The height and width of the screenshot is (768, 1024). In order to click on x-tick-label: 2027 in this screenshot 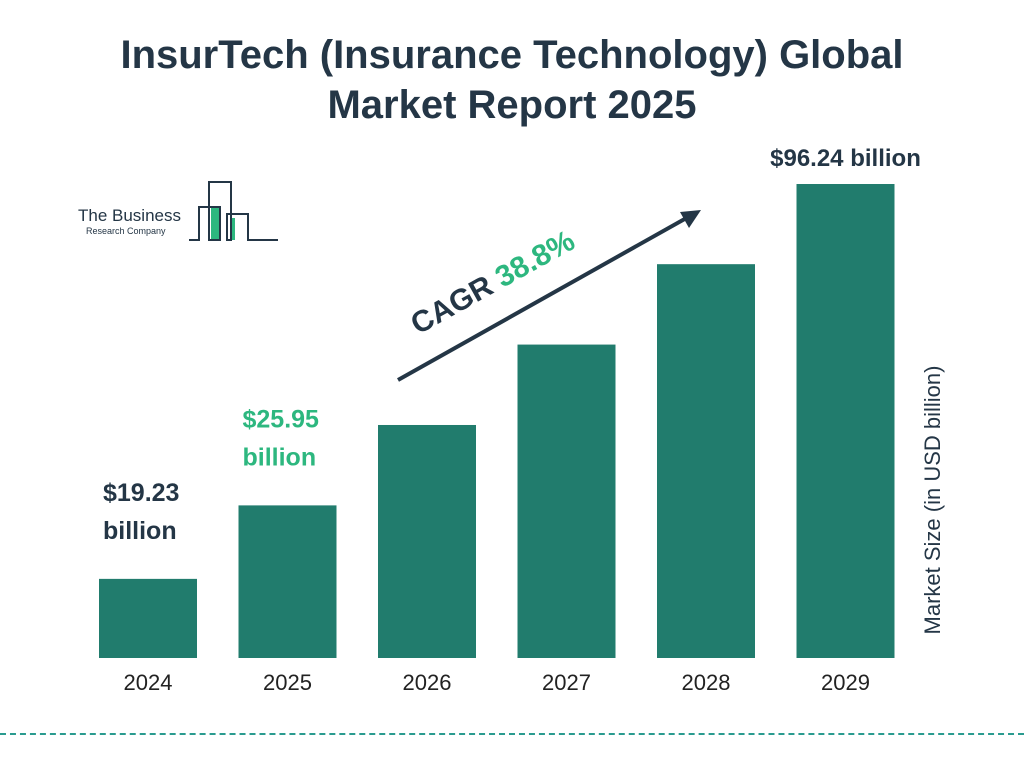, I will do `click(566, 682)`.